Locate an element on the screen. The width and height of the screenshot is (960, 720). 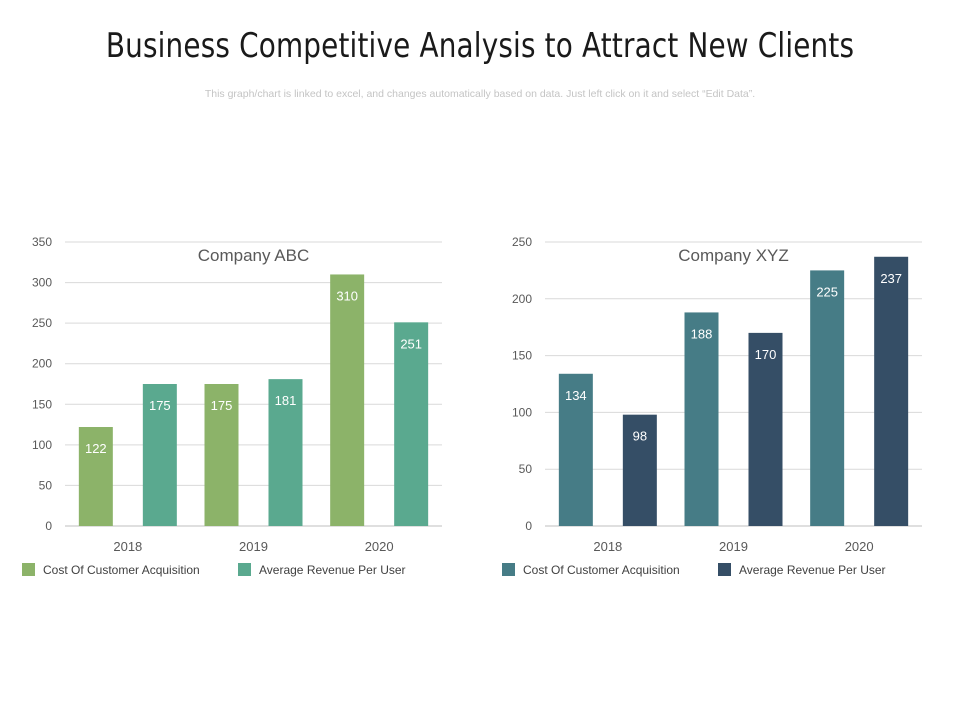
chart-title: Company ABC is located at coordinates (254, 255).